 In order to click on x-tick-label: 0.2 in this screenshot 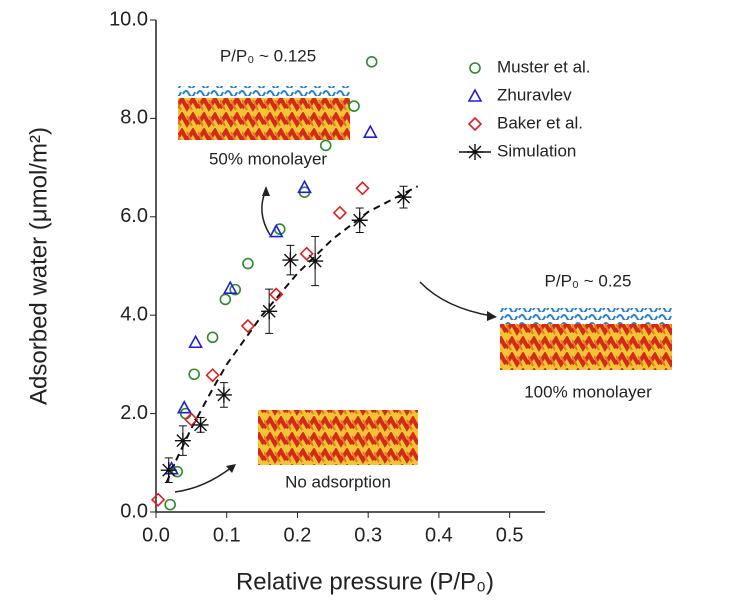, I will do `click(298, 535)`.